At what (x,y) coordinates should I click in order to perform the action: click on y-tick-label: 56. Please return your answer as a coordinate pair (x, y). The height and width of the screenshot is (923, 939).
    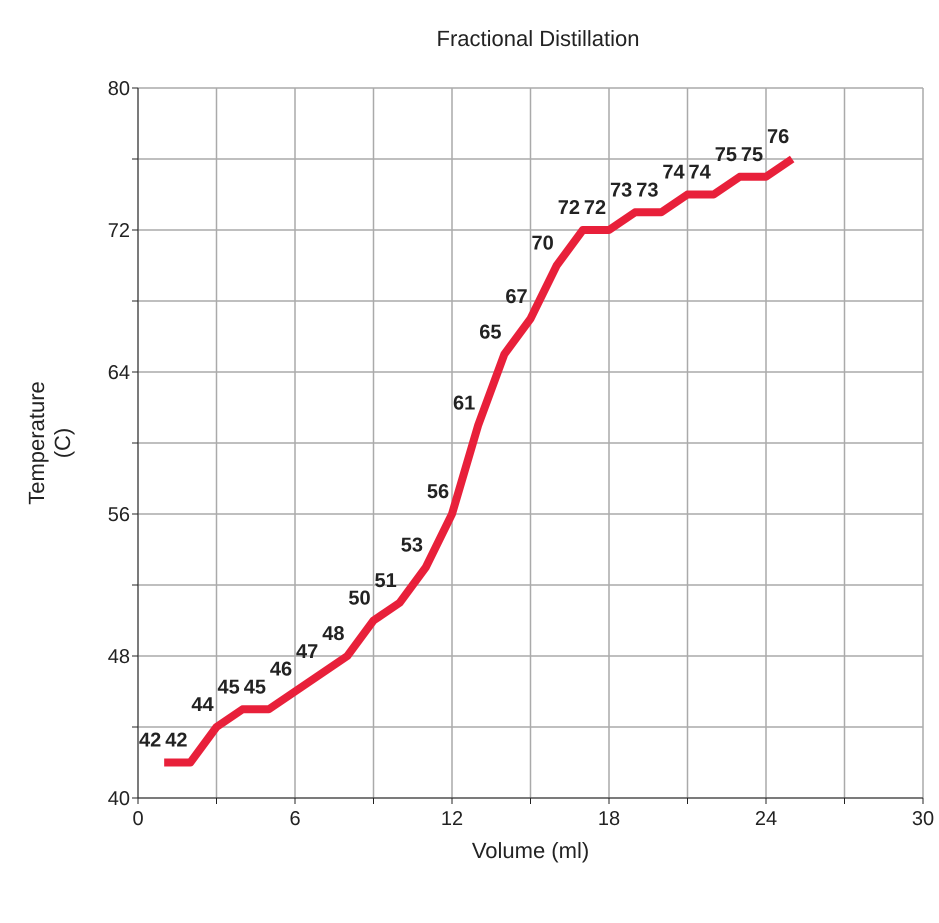
    Looking at the image, I should click on (119, 515).